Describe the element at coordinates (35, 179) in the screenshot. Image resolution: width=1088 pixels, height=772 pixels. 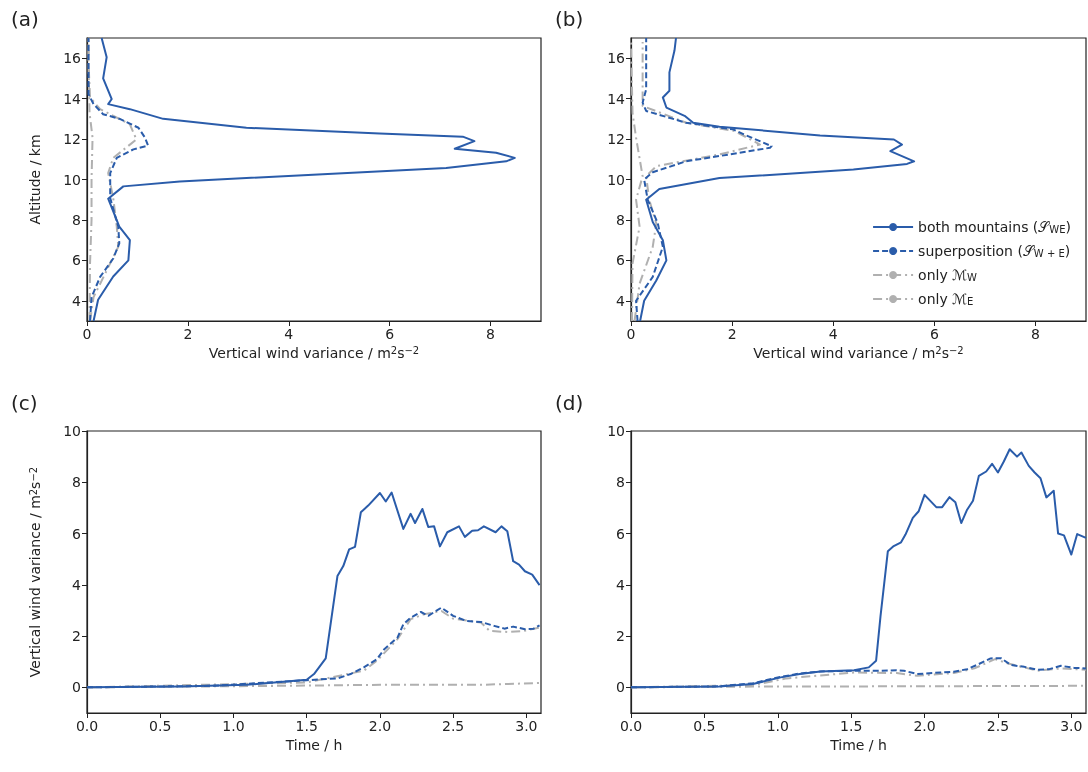
I see `y-axis-title: Altitude / km` at that location.